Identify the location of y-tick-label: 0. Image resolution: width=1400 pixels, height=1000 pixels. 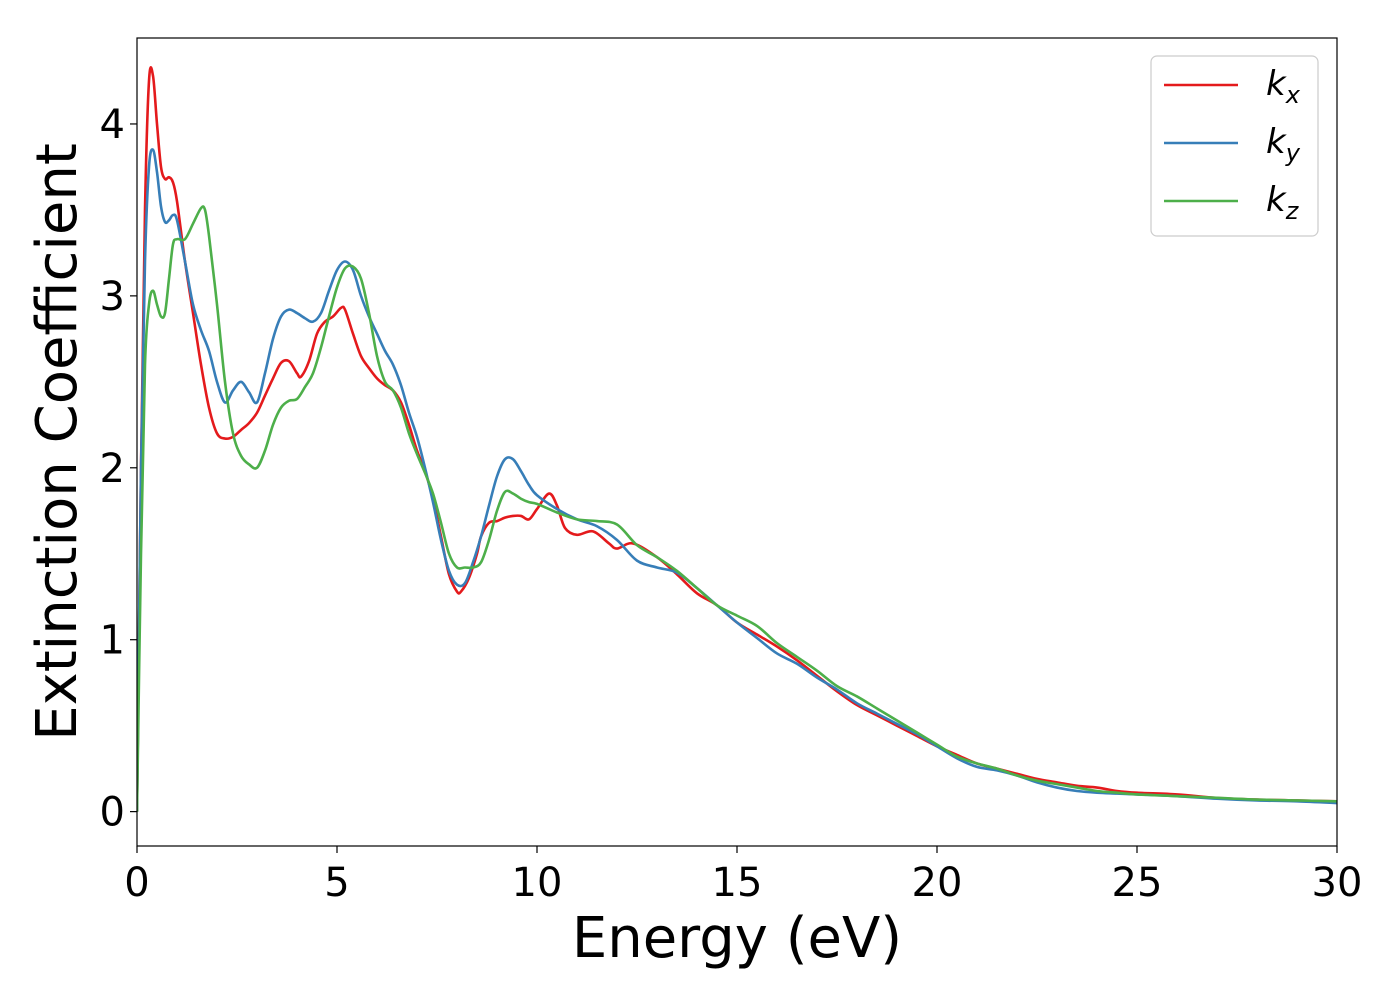
(112, 813).